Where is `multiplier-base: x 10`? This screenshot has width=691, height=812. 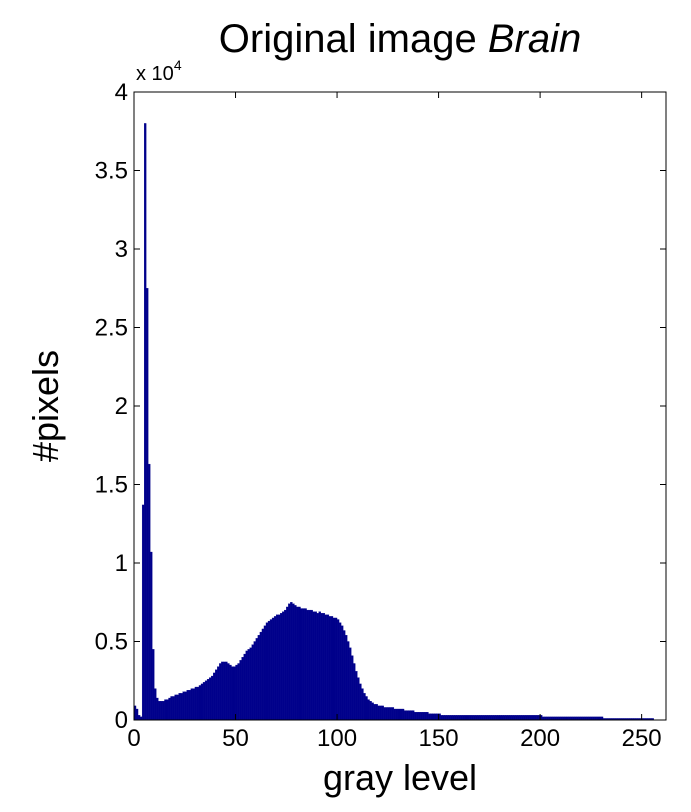 multiplier-base: x 10 is located at coordinates (155, 74).